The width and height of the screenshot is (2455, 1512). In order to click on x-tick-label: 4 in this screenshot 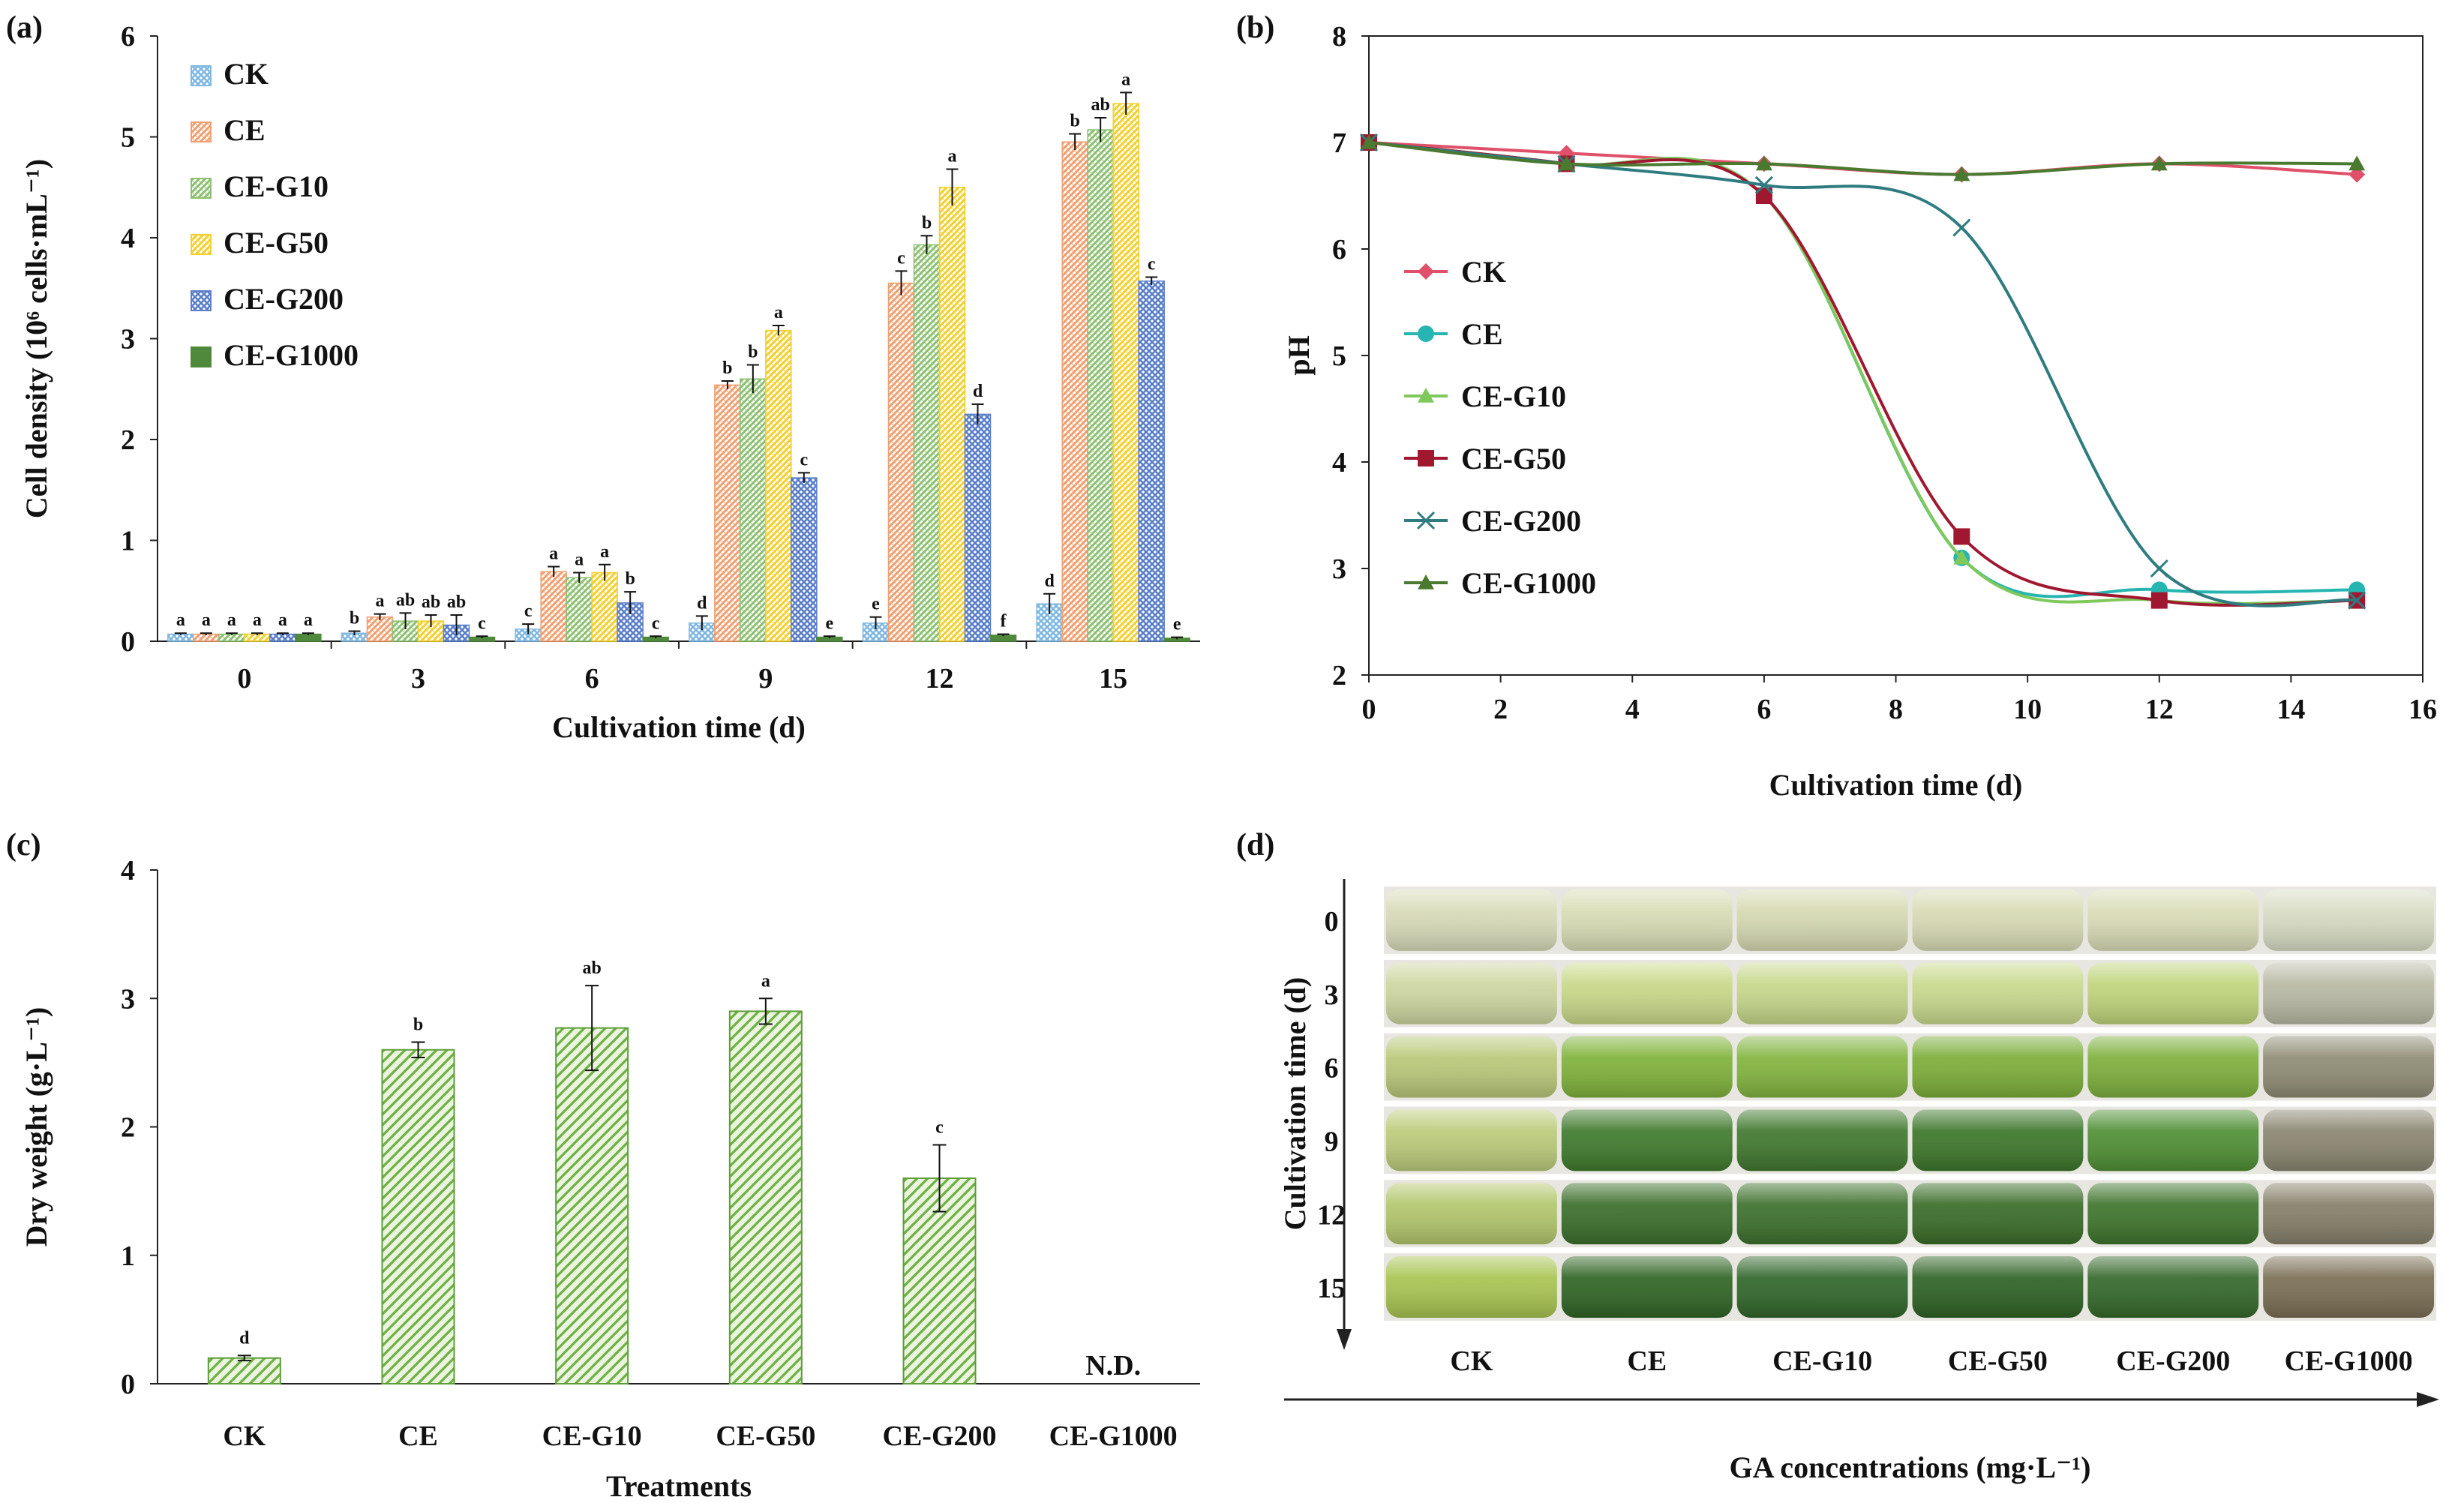, I will do `click(1632, 709)`.